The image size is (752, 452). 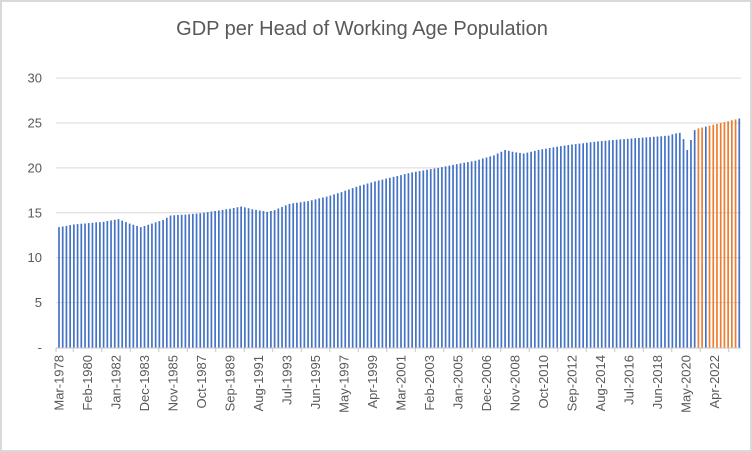 I want to click on x-axis-label: Oct-1987, so click(x=201, y=381).